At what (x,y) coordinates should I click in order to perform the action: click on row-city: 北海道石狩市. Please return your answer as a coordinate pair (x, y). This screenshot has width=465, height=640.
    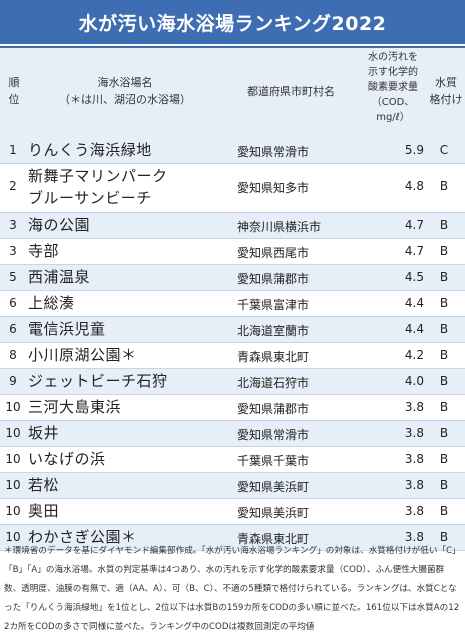
    Looking at the image, I should click on (273, 383).